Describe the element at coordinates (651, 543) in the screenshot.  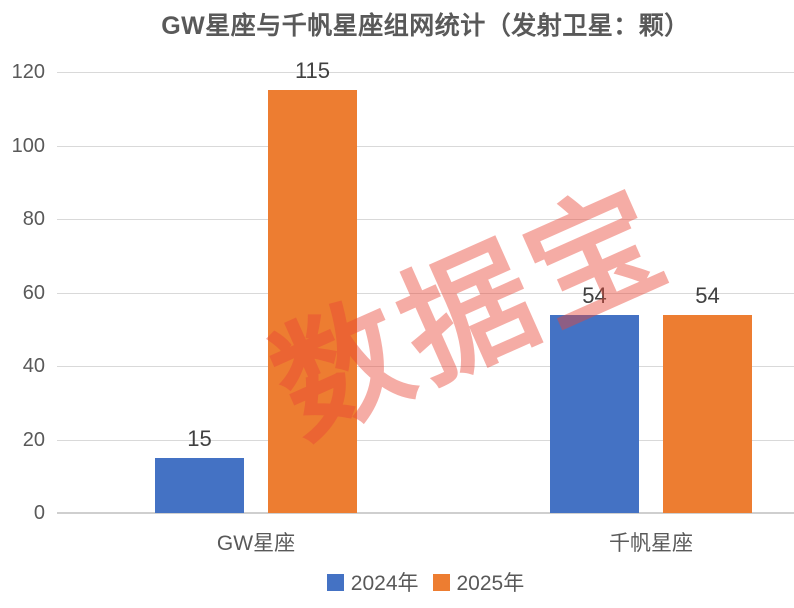
I see `category-label-千帆星座: 千帆星座` at that location.